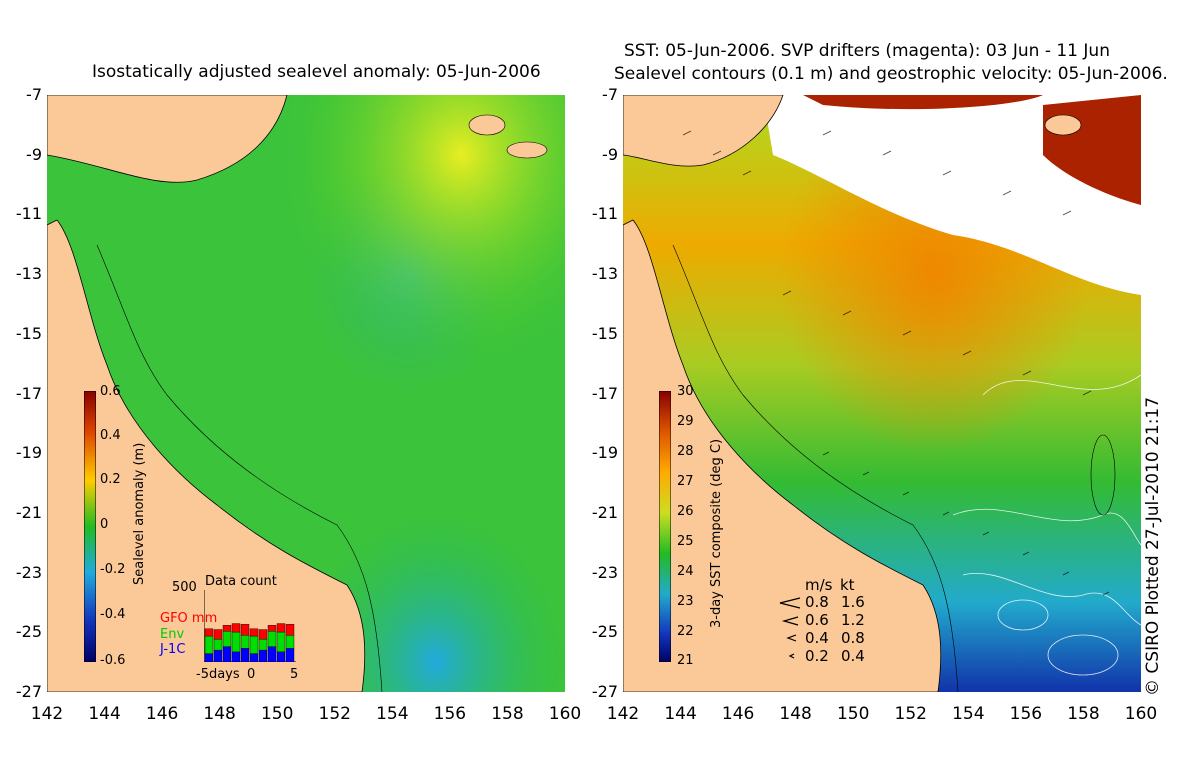 This screenshot has height=780, width=1200. I want to click on lat-label: -25, so click(28, 632).